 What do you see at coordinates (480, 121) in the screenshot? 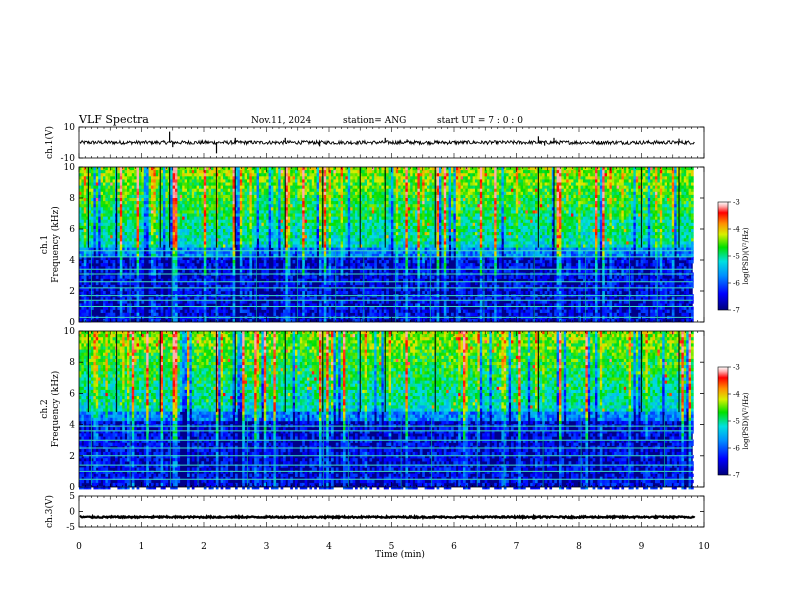
I see `start-time-label: start UT = 7 : 0 : 0` at bounding box center [480, 121].